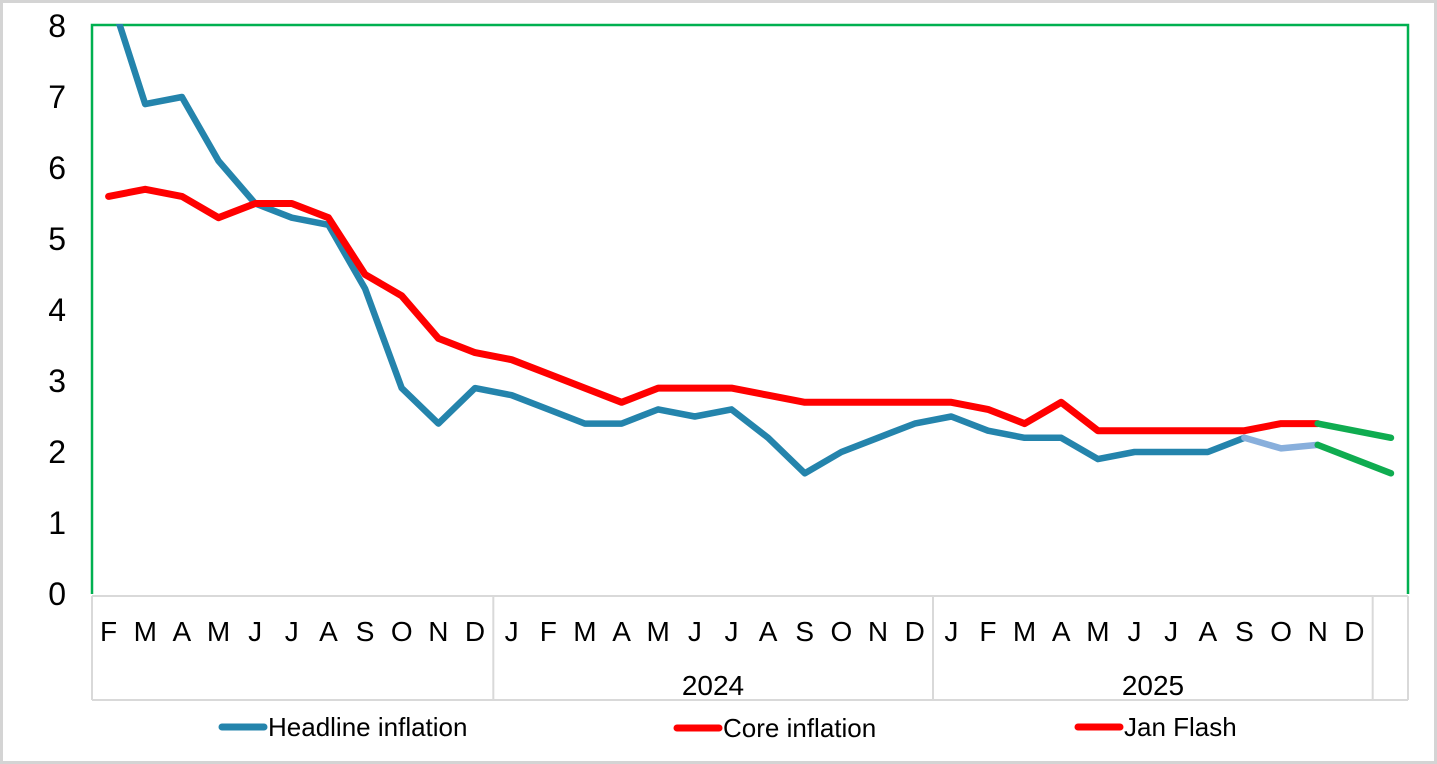 This screenshot has width=1437, height=764. I want to click on y-tick-label-3: 3, so click(57, 381).